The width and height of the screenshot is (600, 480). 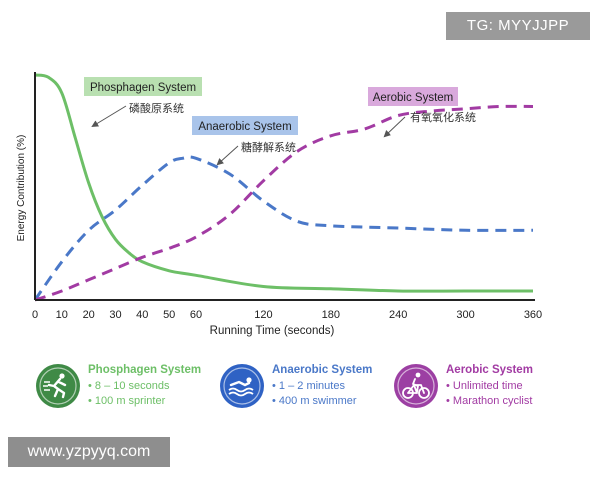 I want to click on x-tick-label-60: 60, so click(x=196, y=315).